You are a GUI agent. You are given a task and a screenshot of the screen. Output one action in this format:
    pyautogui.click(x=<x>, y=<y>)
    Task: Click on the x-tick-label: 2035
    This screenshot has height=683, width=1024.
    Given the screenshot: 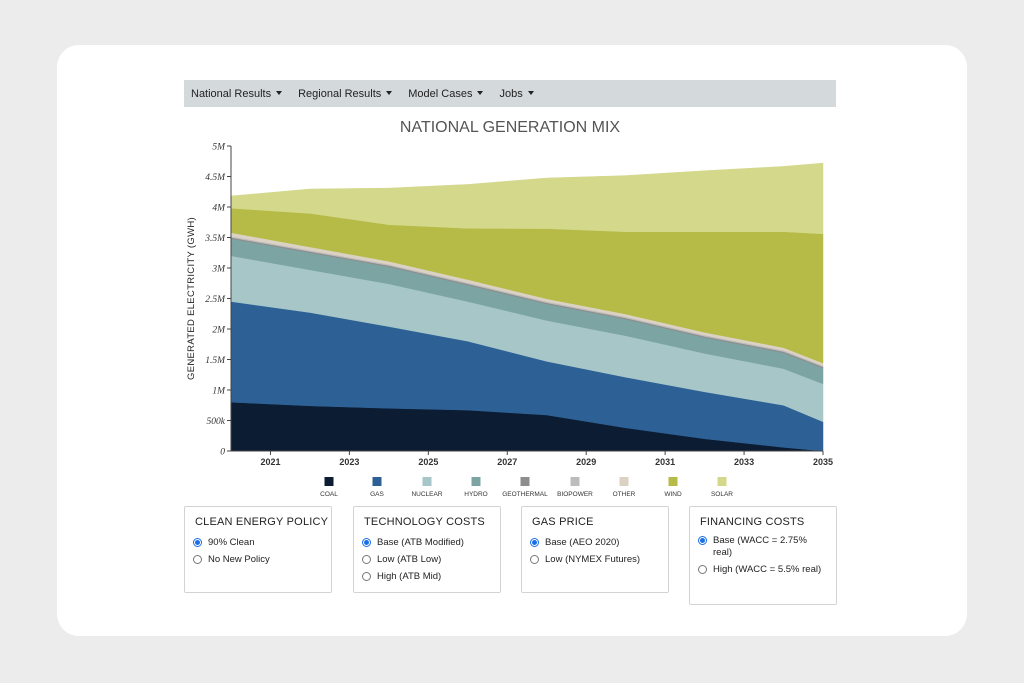 What is the action you would take?
    pyautogui.click(x=823, y=462)
    